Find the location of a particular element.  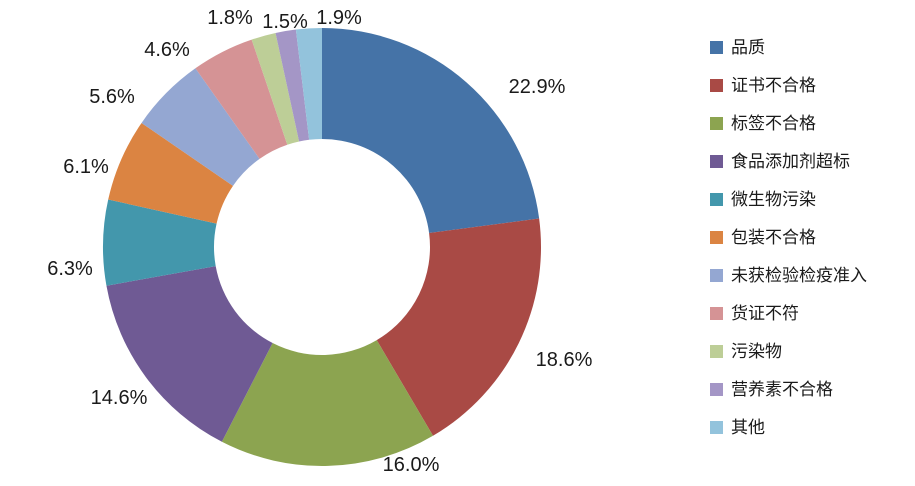

slice-percent-label: 6.1% is located at coordinates (86, 167).